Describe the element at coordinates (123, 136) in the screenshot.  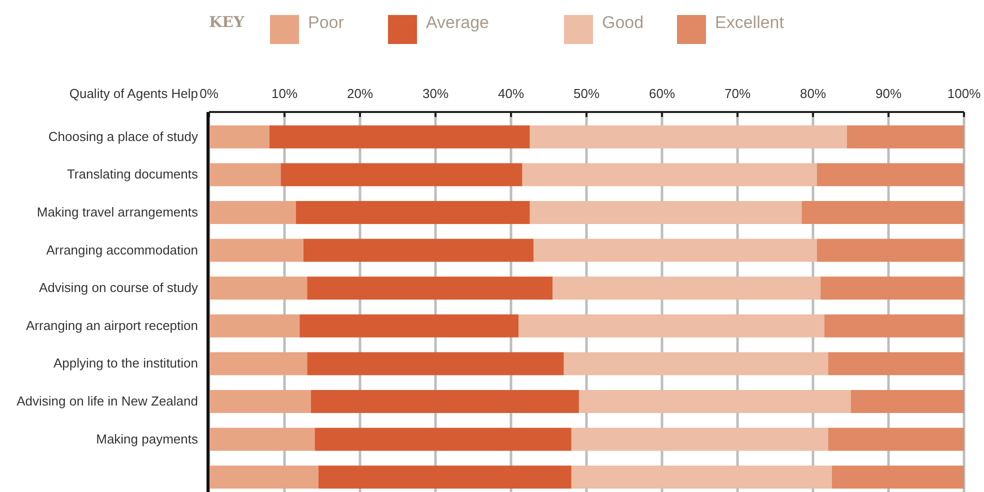
I see `y-tick-label: Choosing a place of study` at that location.